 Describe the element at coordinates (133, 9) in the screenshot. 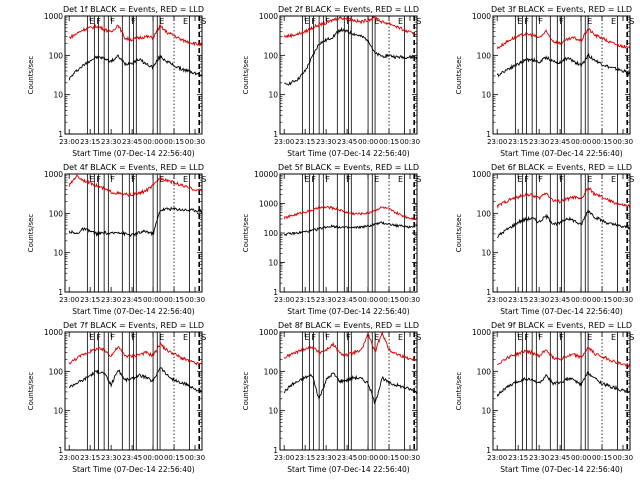

I see `chart-title: Det 1f BLACK = Events, RED = LLD` at that location.